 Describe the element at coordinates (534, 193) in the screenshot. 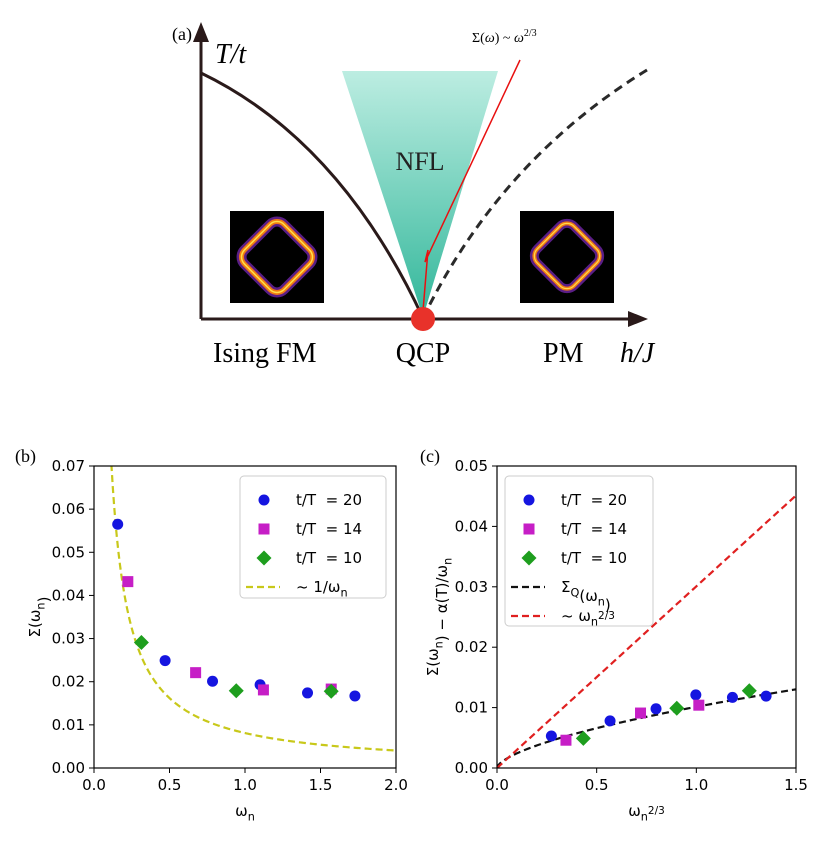

I see `crossover-line` at that location.